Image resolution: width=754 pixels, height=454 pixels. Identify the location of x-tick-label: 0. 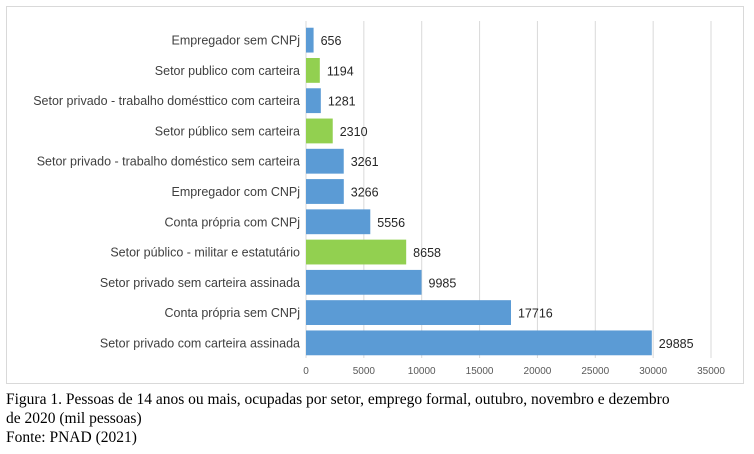
(306, 371).